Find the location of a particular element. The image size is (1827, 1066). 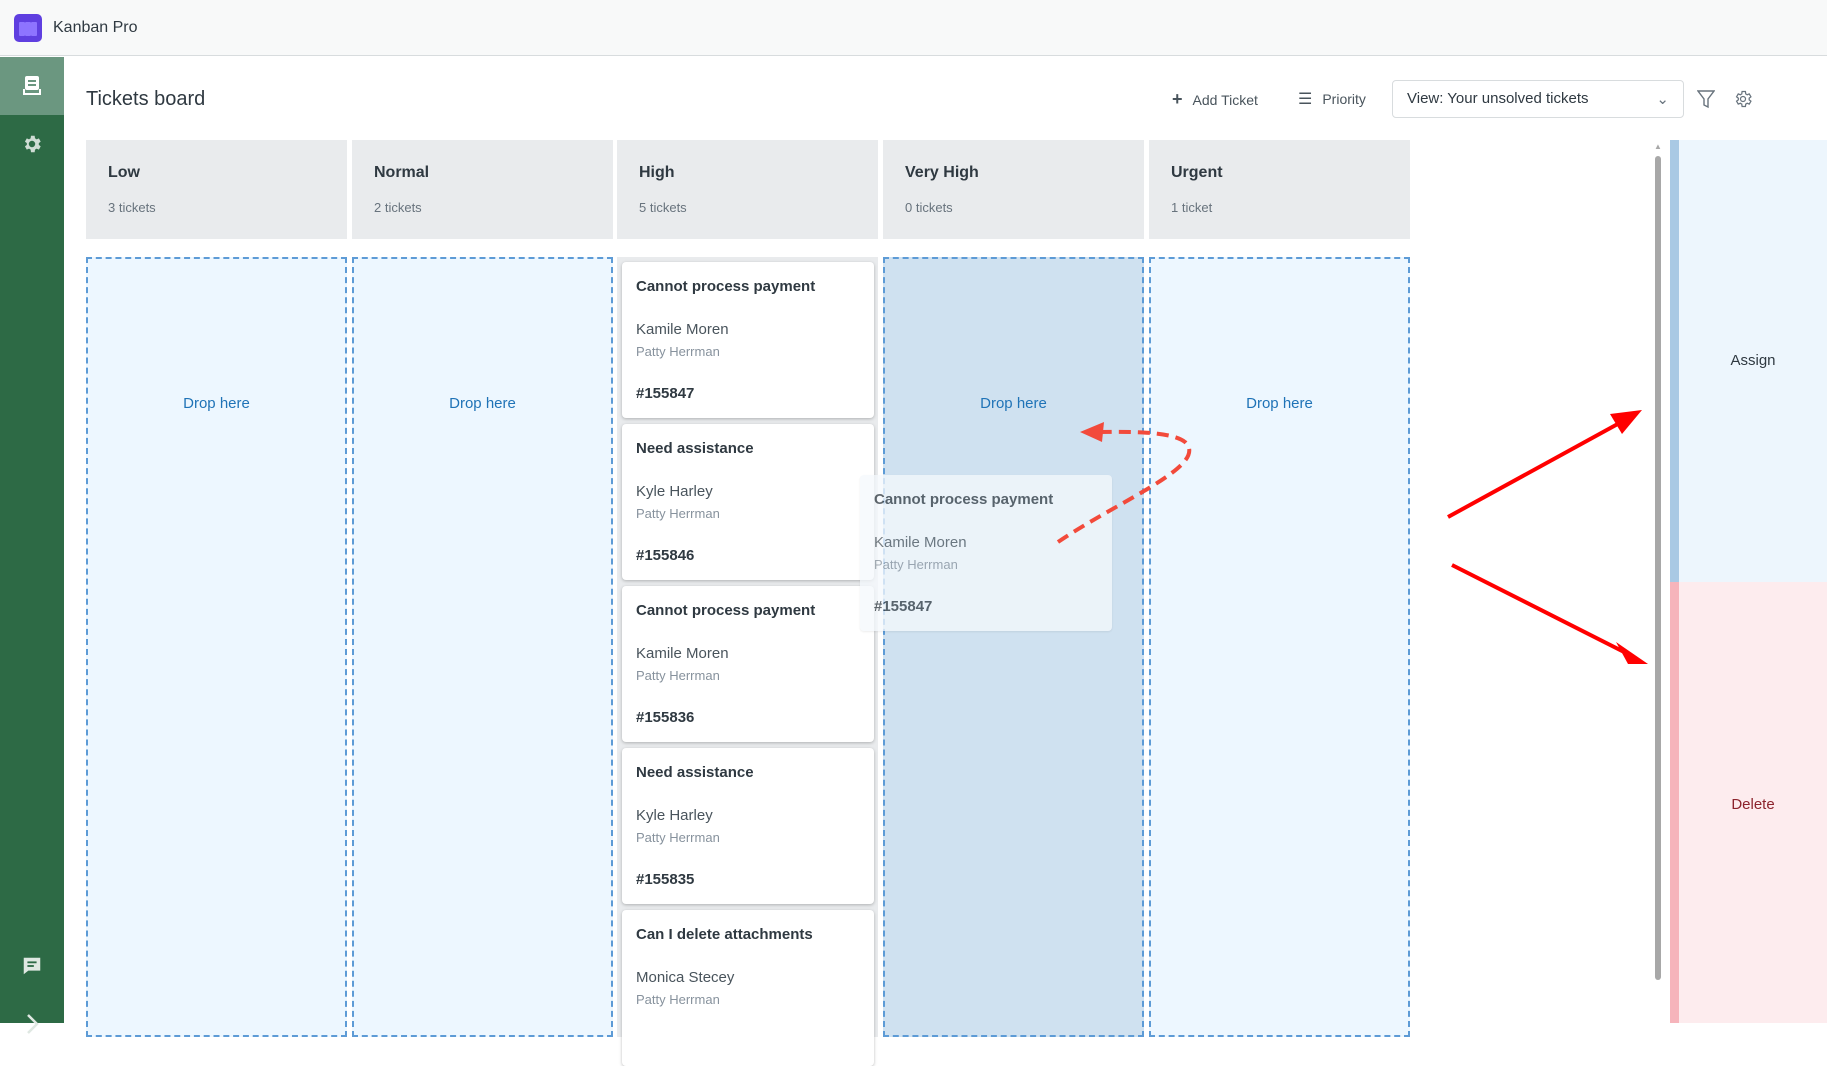

sidebar-item-chat is located at coordinates (32, 966).